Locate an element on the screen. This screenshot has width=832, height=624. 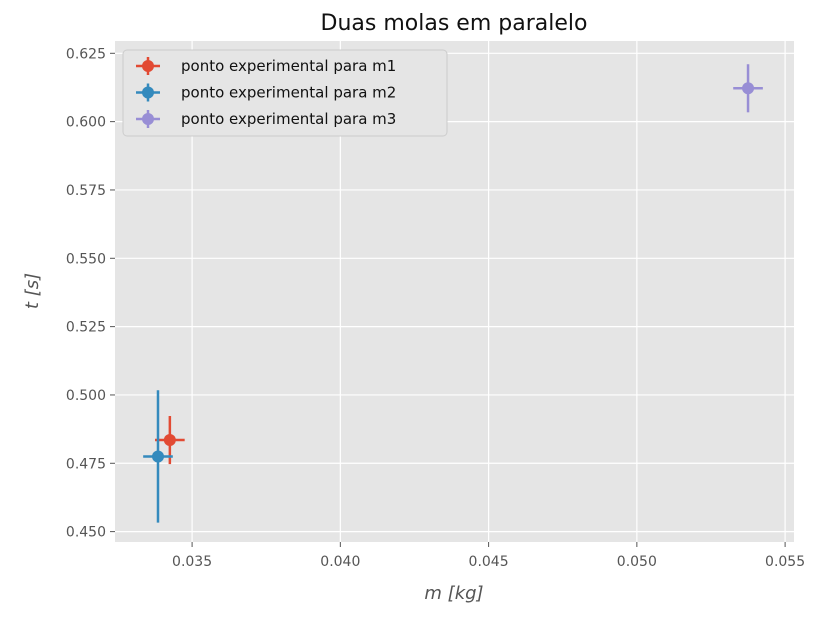
y-tick-label: 0.600 is located at coordinates (86, 123).